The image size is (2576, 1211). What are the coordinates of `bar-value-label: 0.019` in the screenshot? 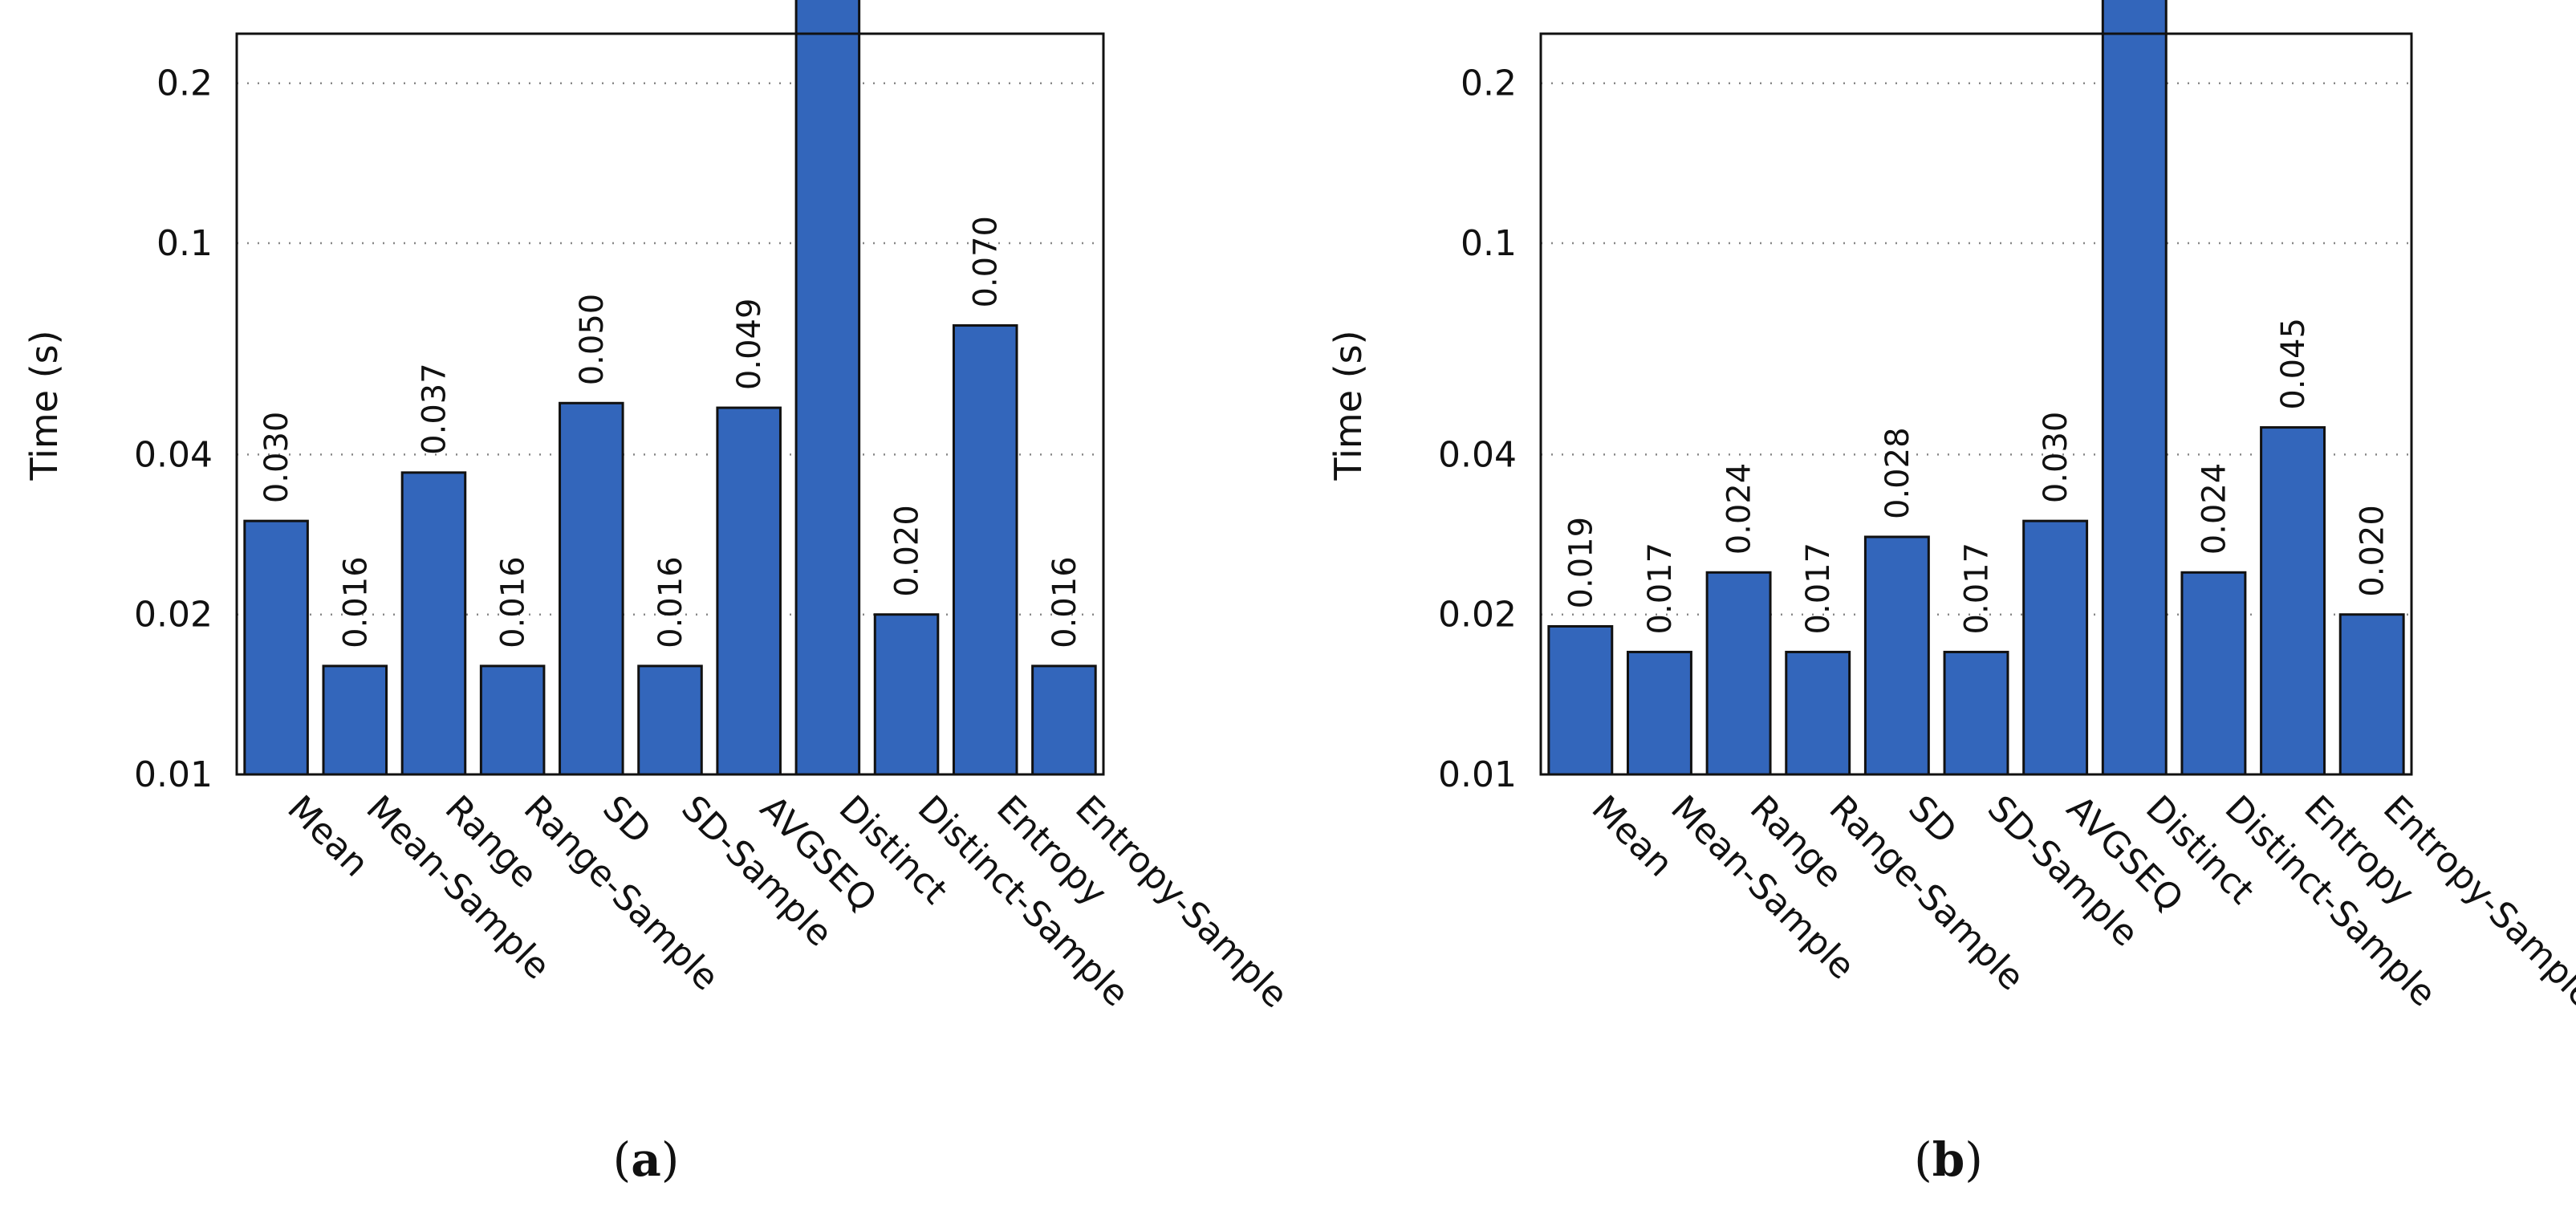 It's located at (1580, 563).